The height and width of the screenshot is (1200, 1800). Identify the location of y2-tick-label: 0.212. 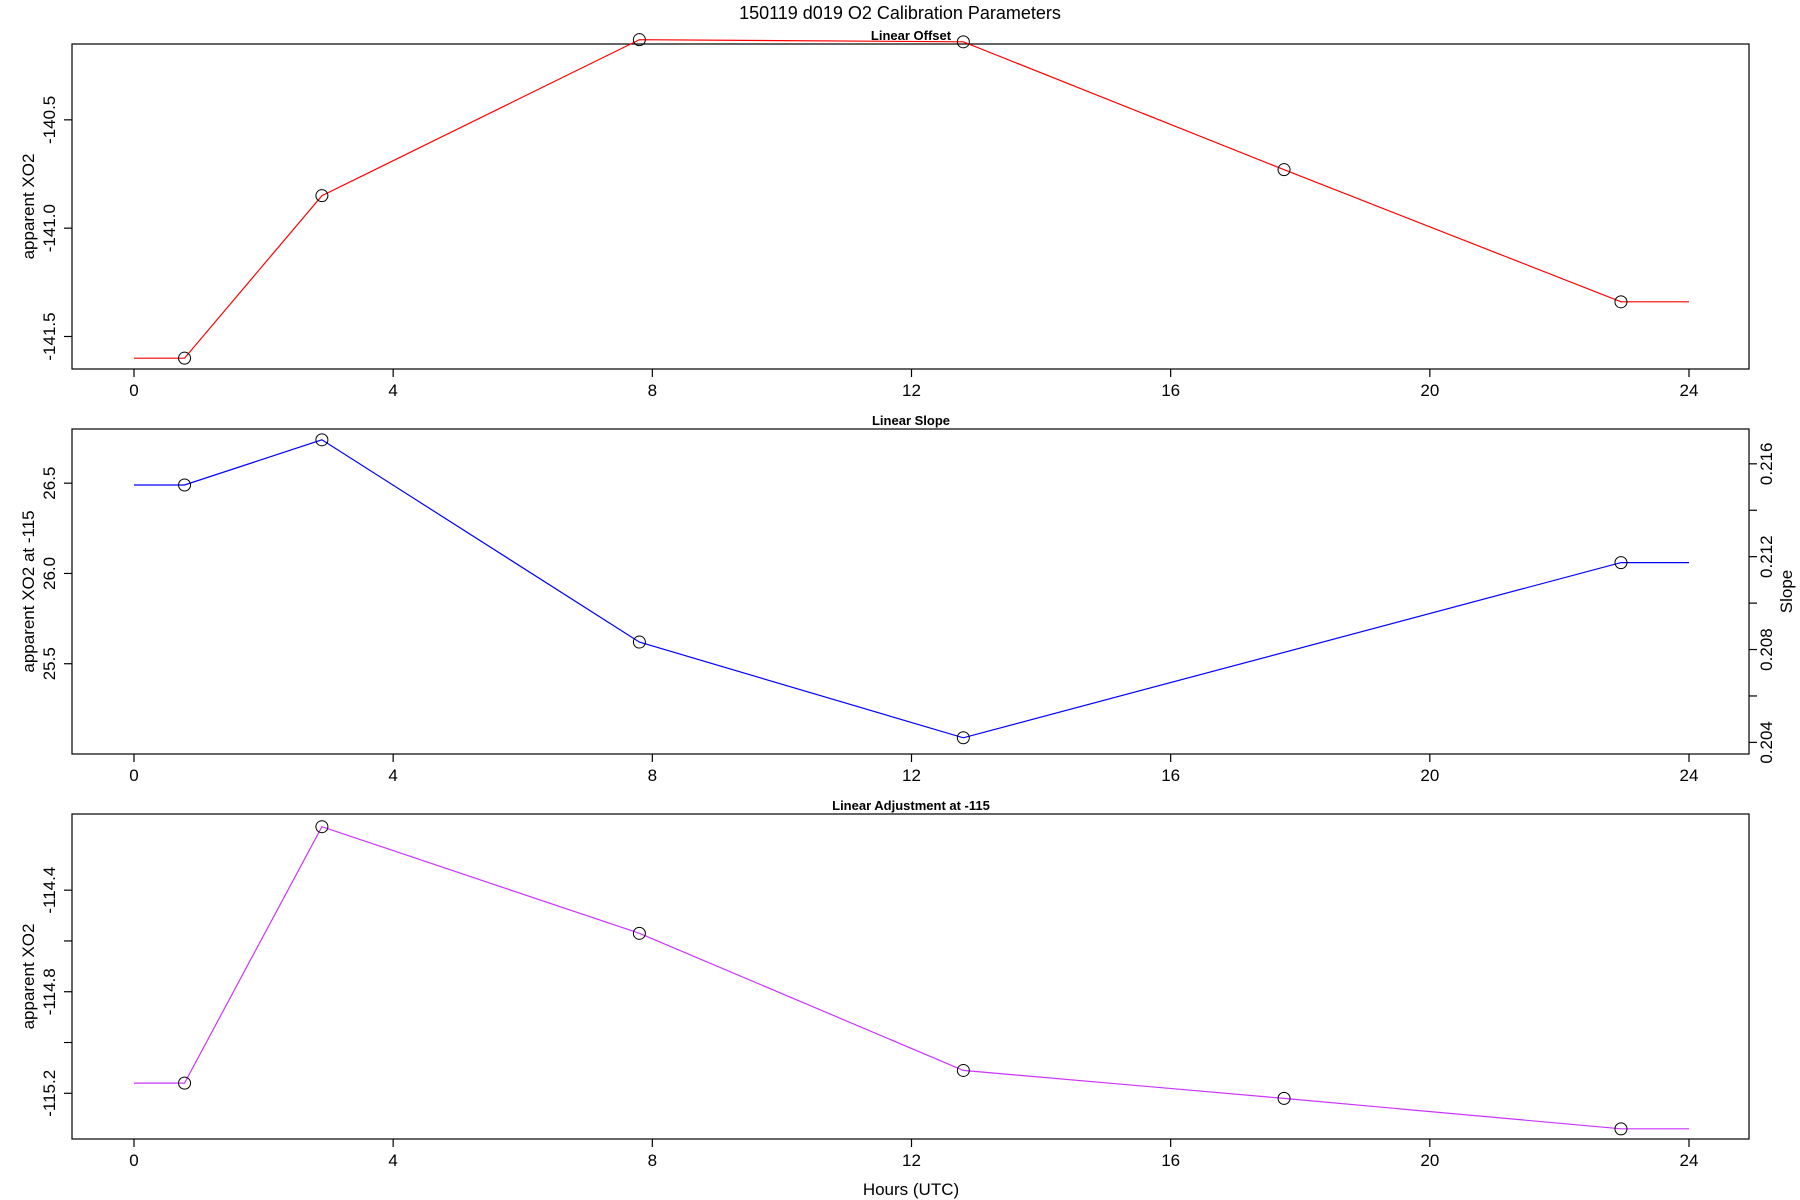
(1766, 556).